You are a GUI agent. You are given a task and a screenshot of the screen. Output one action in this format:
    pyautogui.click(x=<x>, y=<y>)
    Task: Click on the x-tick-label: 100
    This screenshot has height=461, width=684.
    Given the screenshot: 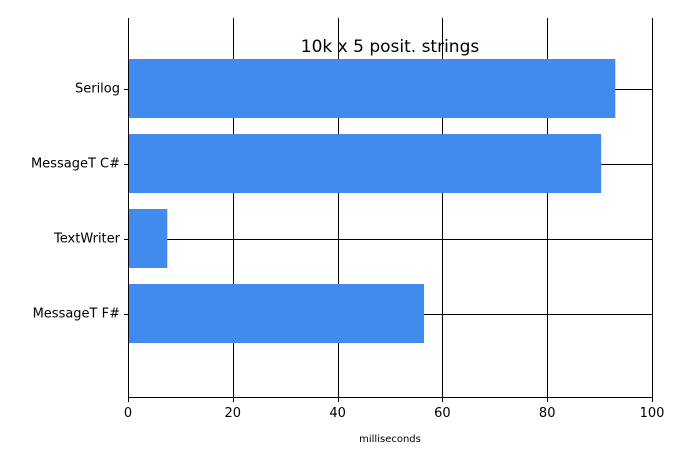 What is the action you would take?
    pyautogui.click(x=652, y=413)
    